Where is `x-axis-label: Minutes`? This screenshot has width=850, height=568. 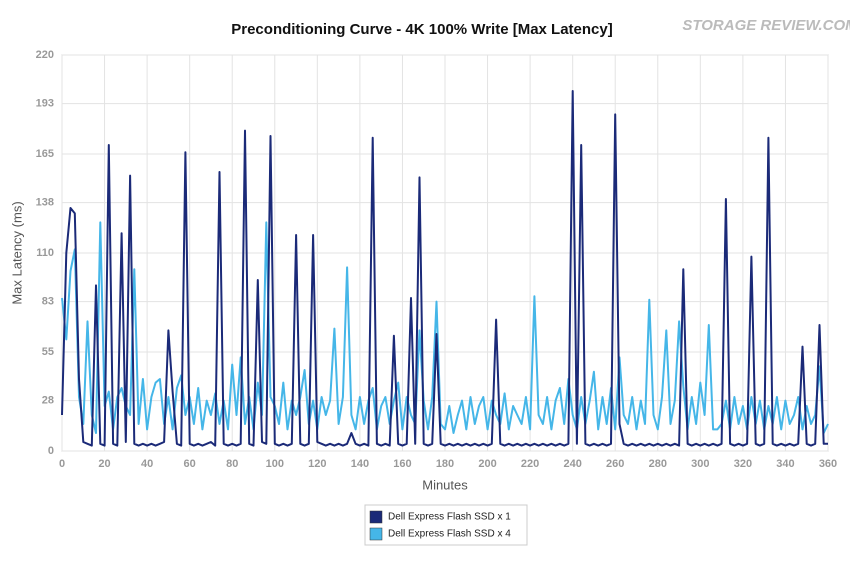 x-axis-label: Minutes is located at coordinates (445, 484).